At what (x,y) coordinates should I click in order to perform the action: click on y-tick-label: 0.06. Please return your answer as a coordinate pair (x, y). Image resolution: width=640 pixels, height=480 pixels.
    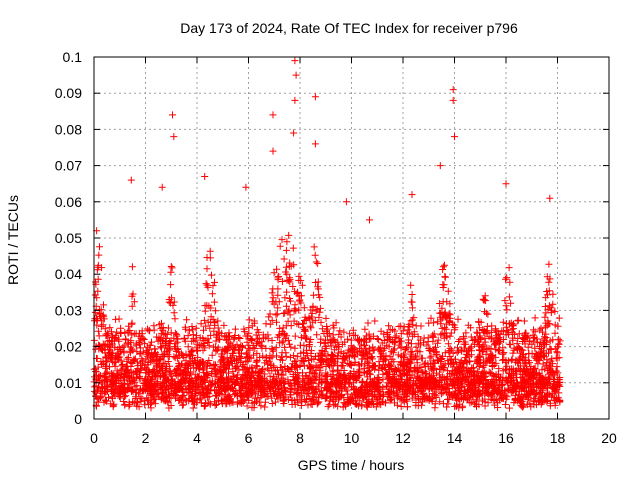
    Looking at the image, I should click on (68, 202).